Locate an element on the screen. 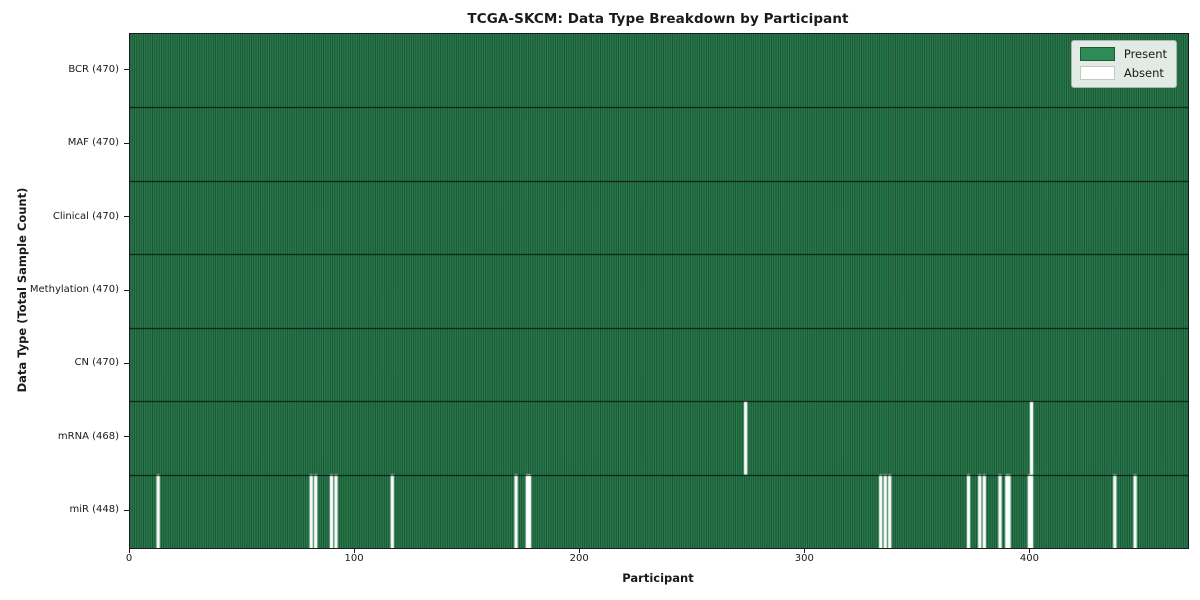 The width and height of the screenshot is (1200, 600). legend-present-label: Present is located at coordinates (1145, 53).